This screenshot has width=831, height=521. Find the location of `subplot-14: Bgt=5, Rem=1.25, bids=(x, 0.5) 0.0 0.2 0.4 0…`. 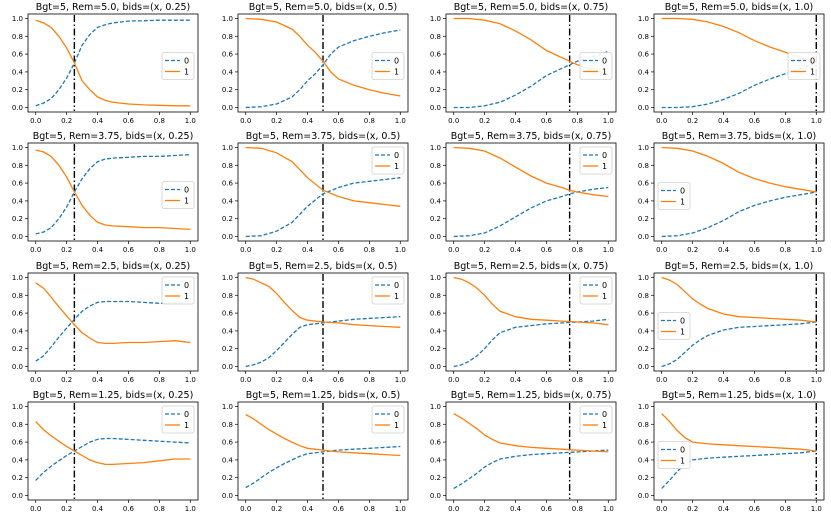

subplot-14: Bgt=5, Rem=1.25, bids=(x, 0.5) 0.0 0.2 0.4 0… is located at coordinates (315, 451).